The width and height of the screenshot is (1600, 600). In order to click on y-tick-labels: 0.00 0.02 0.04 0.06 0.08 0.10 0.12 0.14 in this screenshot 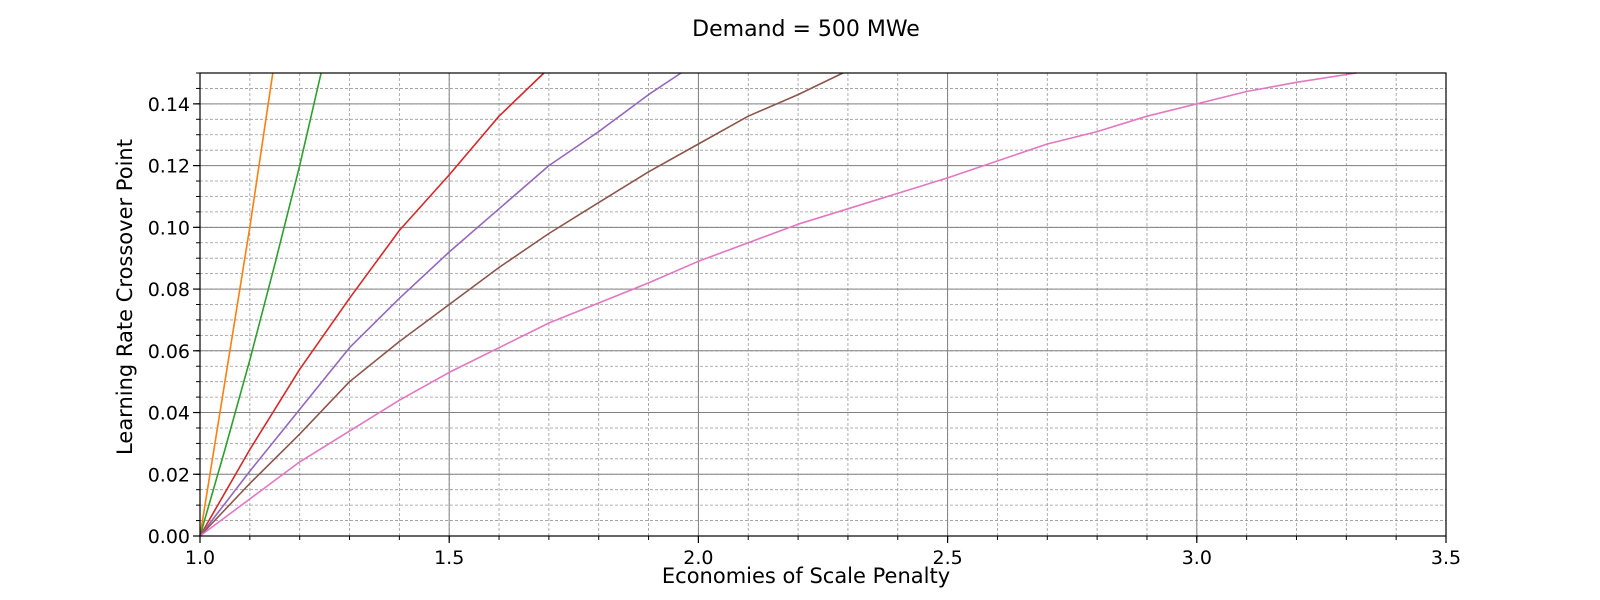, I will do `click(169, 321)`.